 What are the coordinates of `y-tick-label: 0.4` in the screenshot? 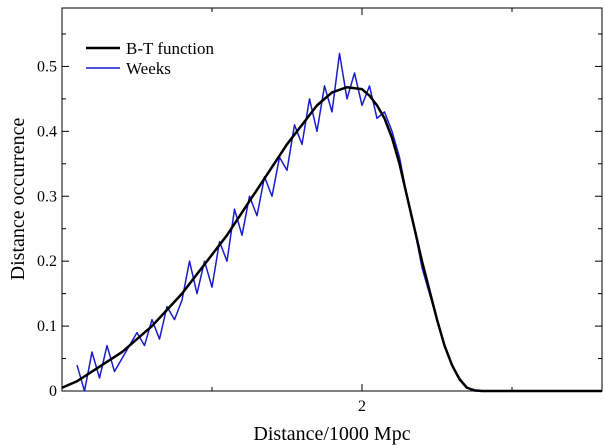 It's located at (47, 131).